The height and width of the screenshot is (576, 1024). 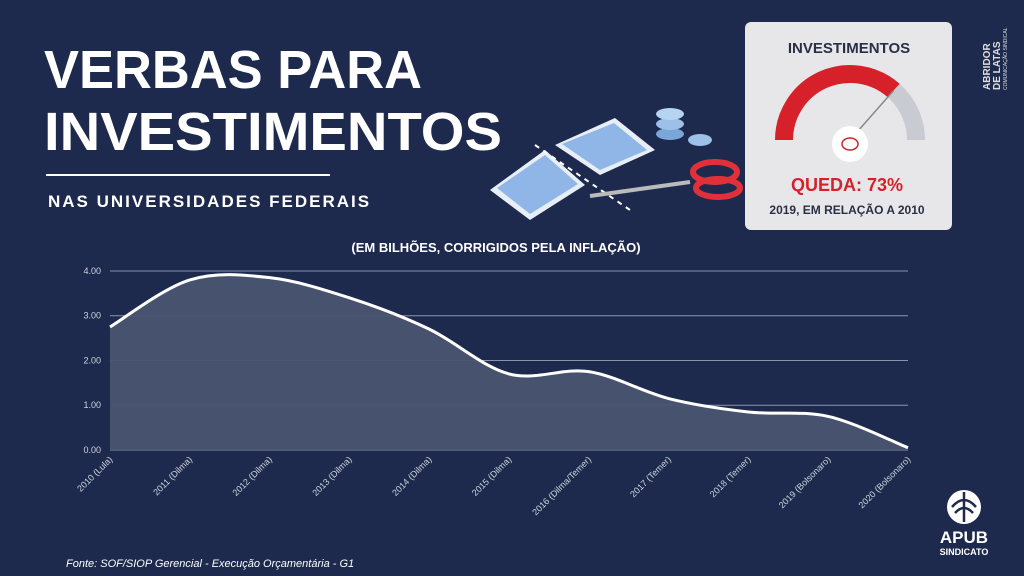 I want to click on gauge-value, so click(x=837, y=103).